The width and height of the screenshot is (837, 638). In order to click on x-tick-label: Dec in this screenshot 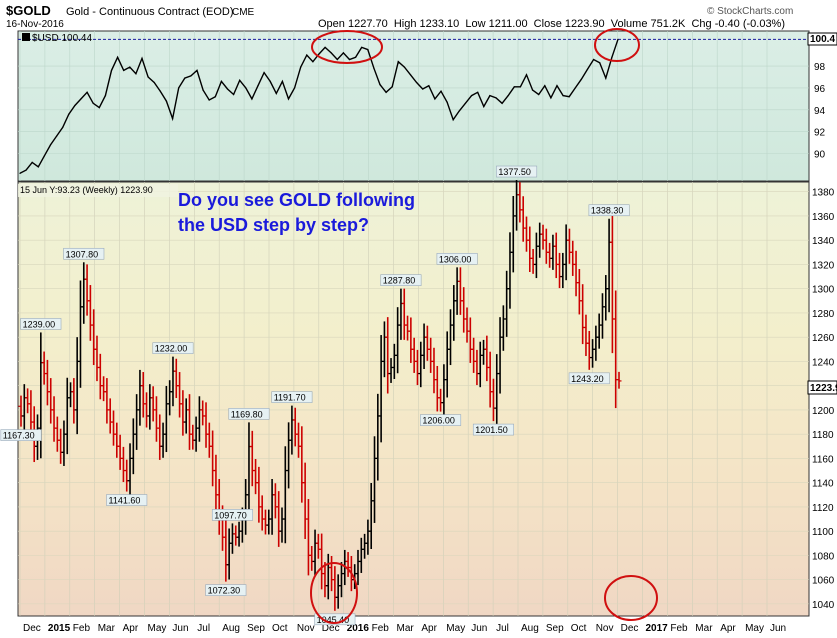, I will do `click(32, 628)`.